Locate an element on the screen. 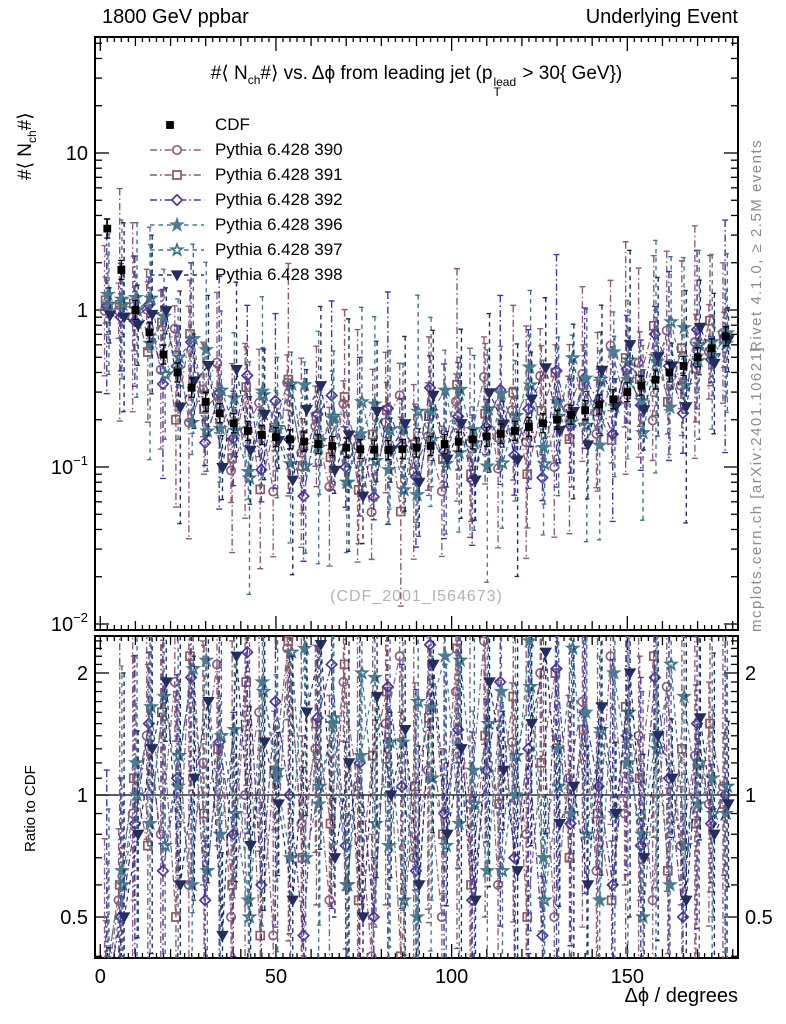 Image resolution: width=786 pixels, height=1024 pixels. pt-lead-stack: lead T is located at coordinates (505, 87).